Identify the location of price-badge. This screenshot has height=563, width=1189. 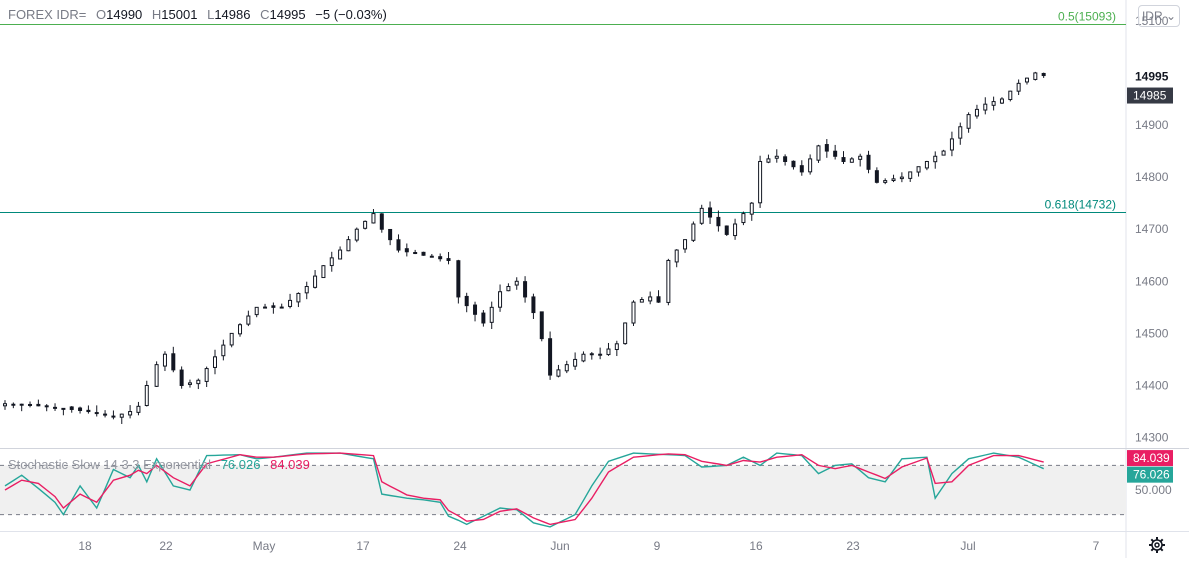
(1150, 95).